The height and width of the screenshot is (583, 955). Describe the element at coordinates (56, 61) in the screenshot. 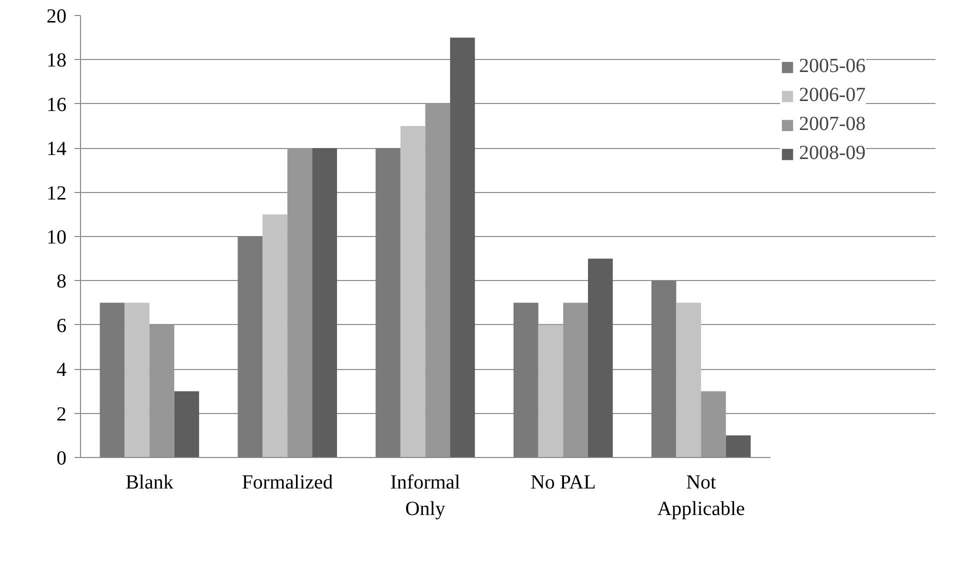

I see `y-tick-label: 18` at that location.